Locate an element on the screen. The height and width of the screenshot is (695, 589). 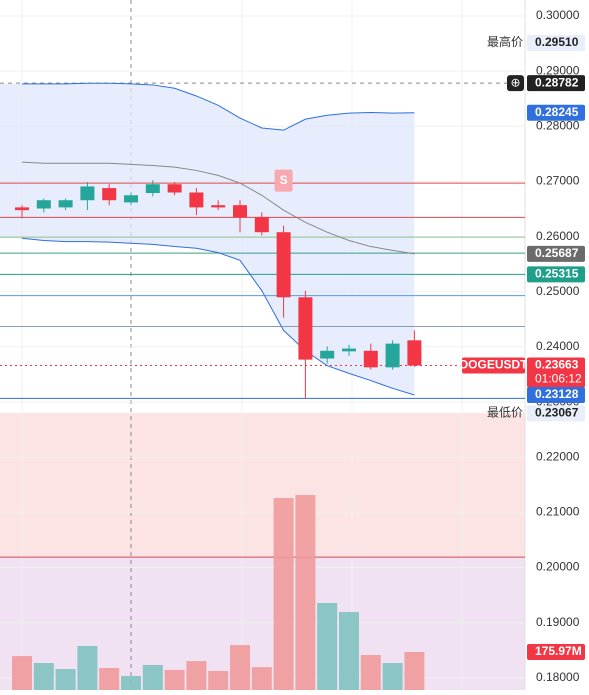
symbol-label: DOGEUSDT is located at coordinates (493, 365).